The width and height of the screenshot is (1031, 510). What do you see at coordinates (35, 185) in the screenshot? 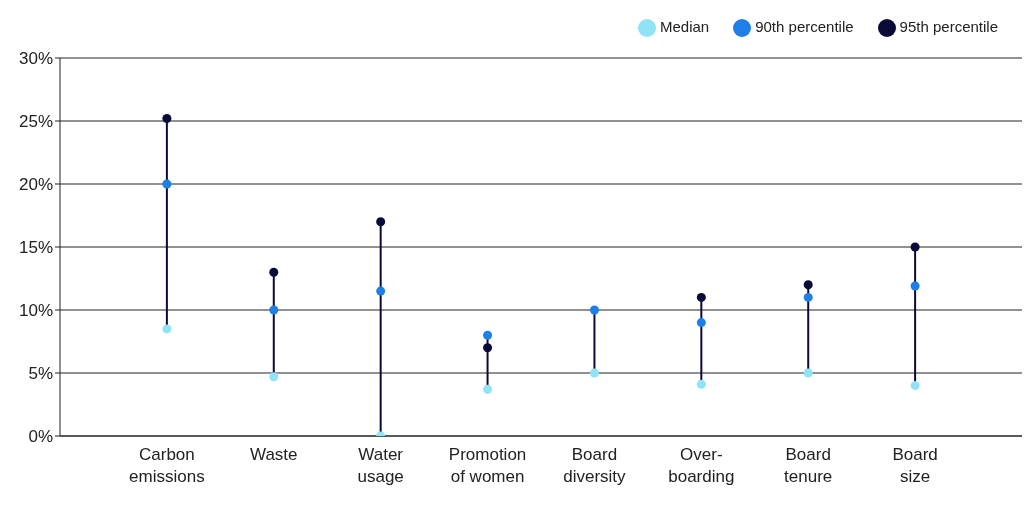
I see `y-tick-label: 20%` at bounding box center [35, 185].